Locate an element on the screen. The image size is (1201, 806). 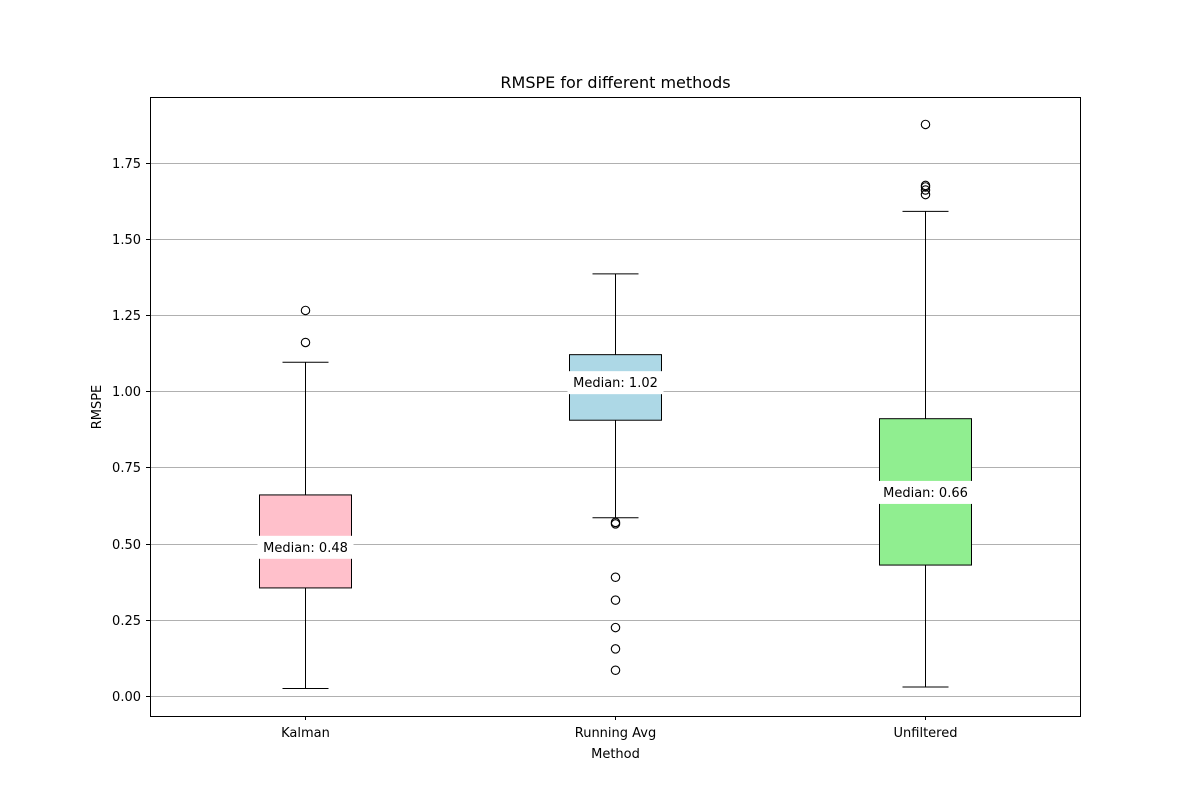
x-tick-label: Running Avg is located at coordinates (615, 733).